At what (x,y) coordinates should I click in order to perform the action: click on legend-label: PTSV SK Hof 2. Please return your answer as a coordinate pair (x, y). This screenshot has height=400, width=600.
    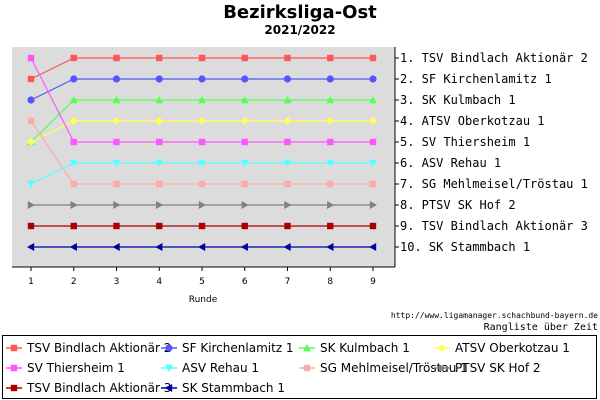
    Looking at the image, I should click on (498, 368).